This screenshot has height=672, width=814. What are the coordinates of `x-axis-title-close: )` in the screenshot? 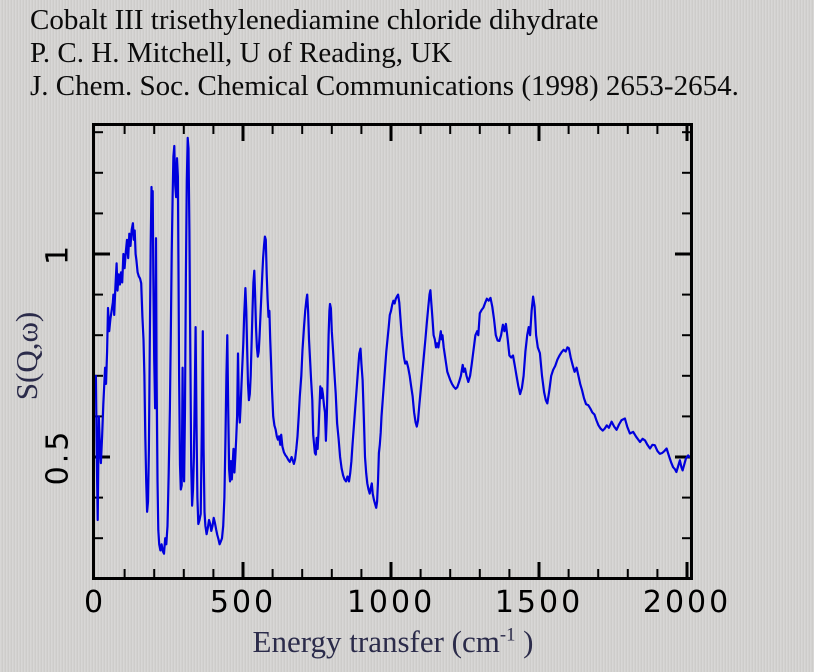 It's located at (524, 641).